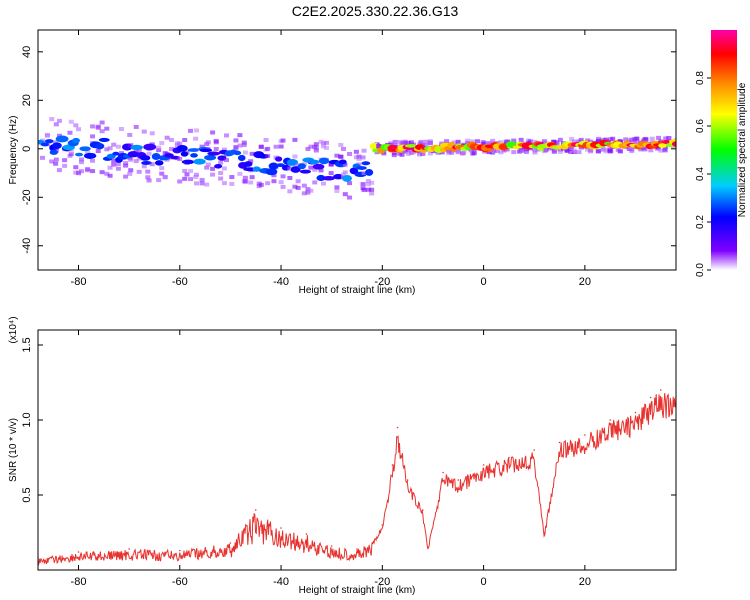  What do you see at coordinates (27, 197) in the screenshot?
I see `spectrogram-y-tick-label: -20` at bounding box center [27, 197].